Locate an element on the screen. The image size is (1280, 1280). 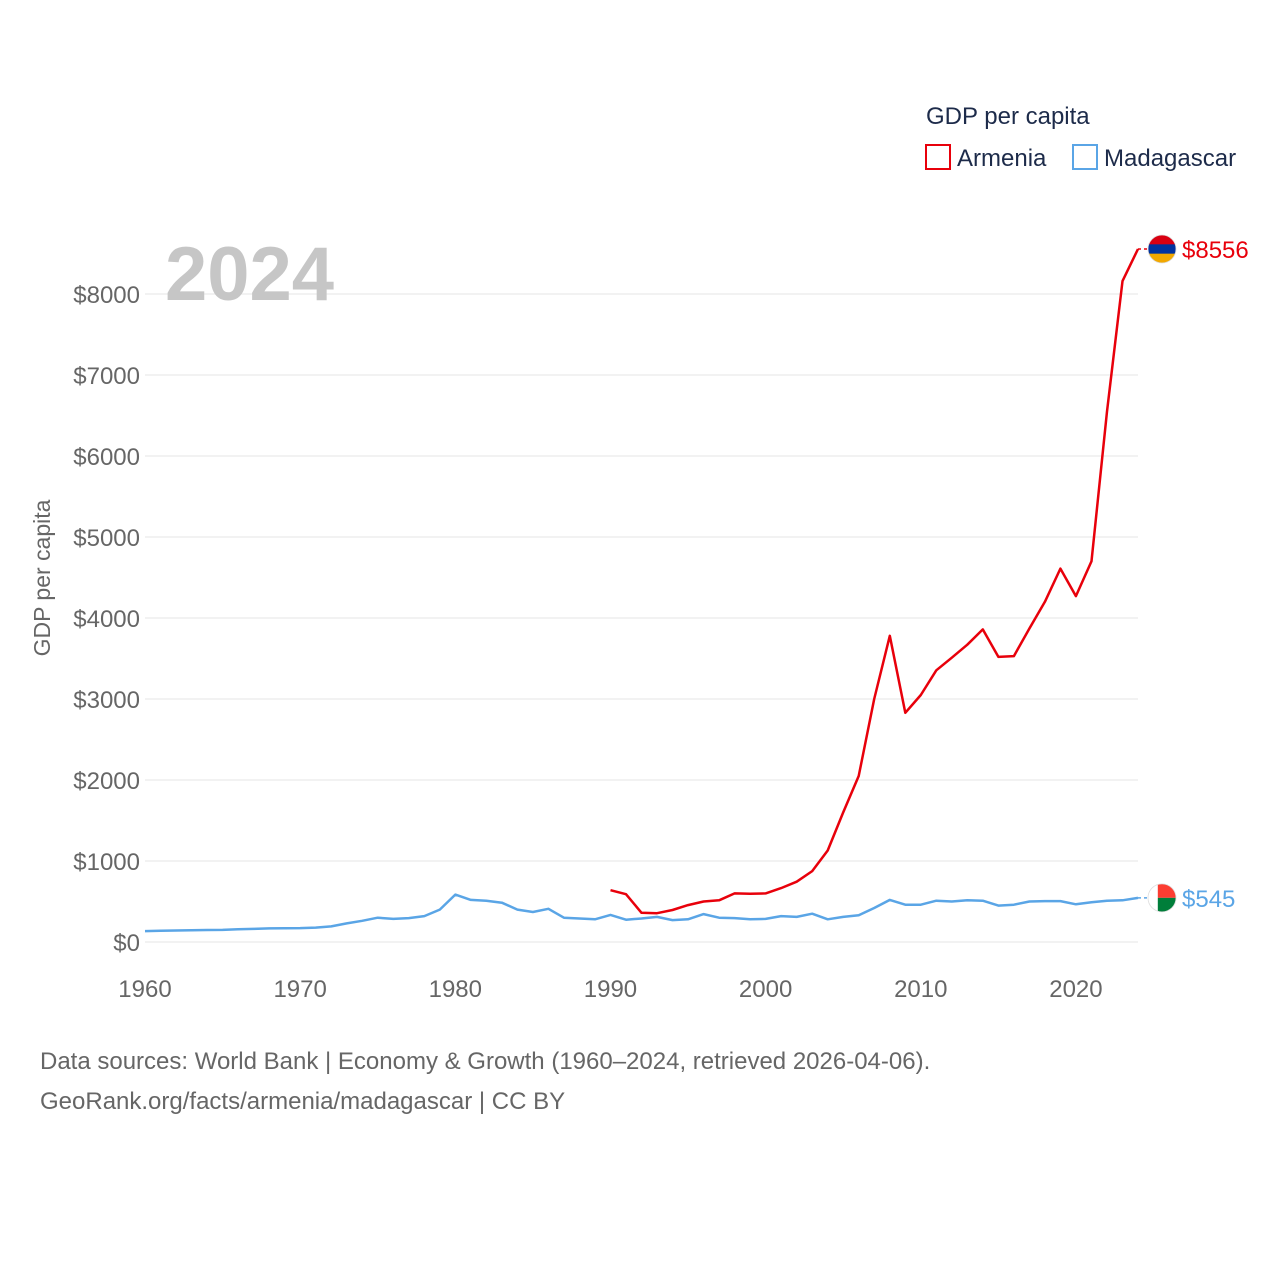
x-tick-label: 1990 is located at coordinates (610, 989).